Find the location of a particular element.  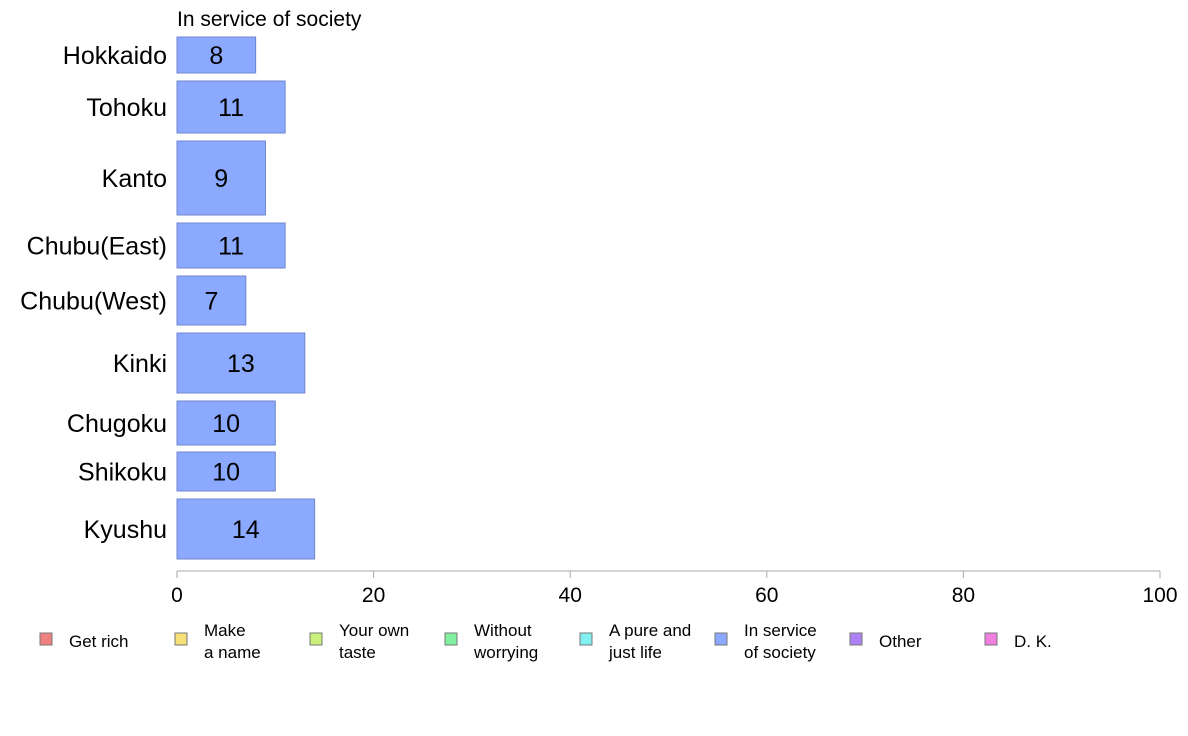

legend-label-other: Other is located at coordinates (900, 641).